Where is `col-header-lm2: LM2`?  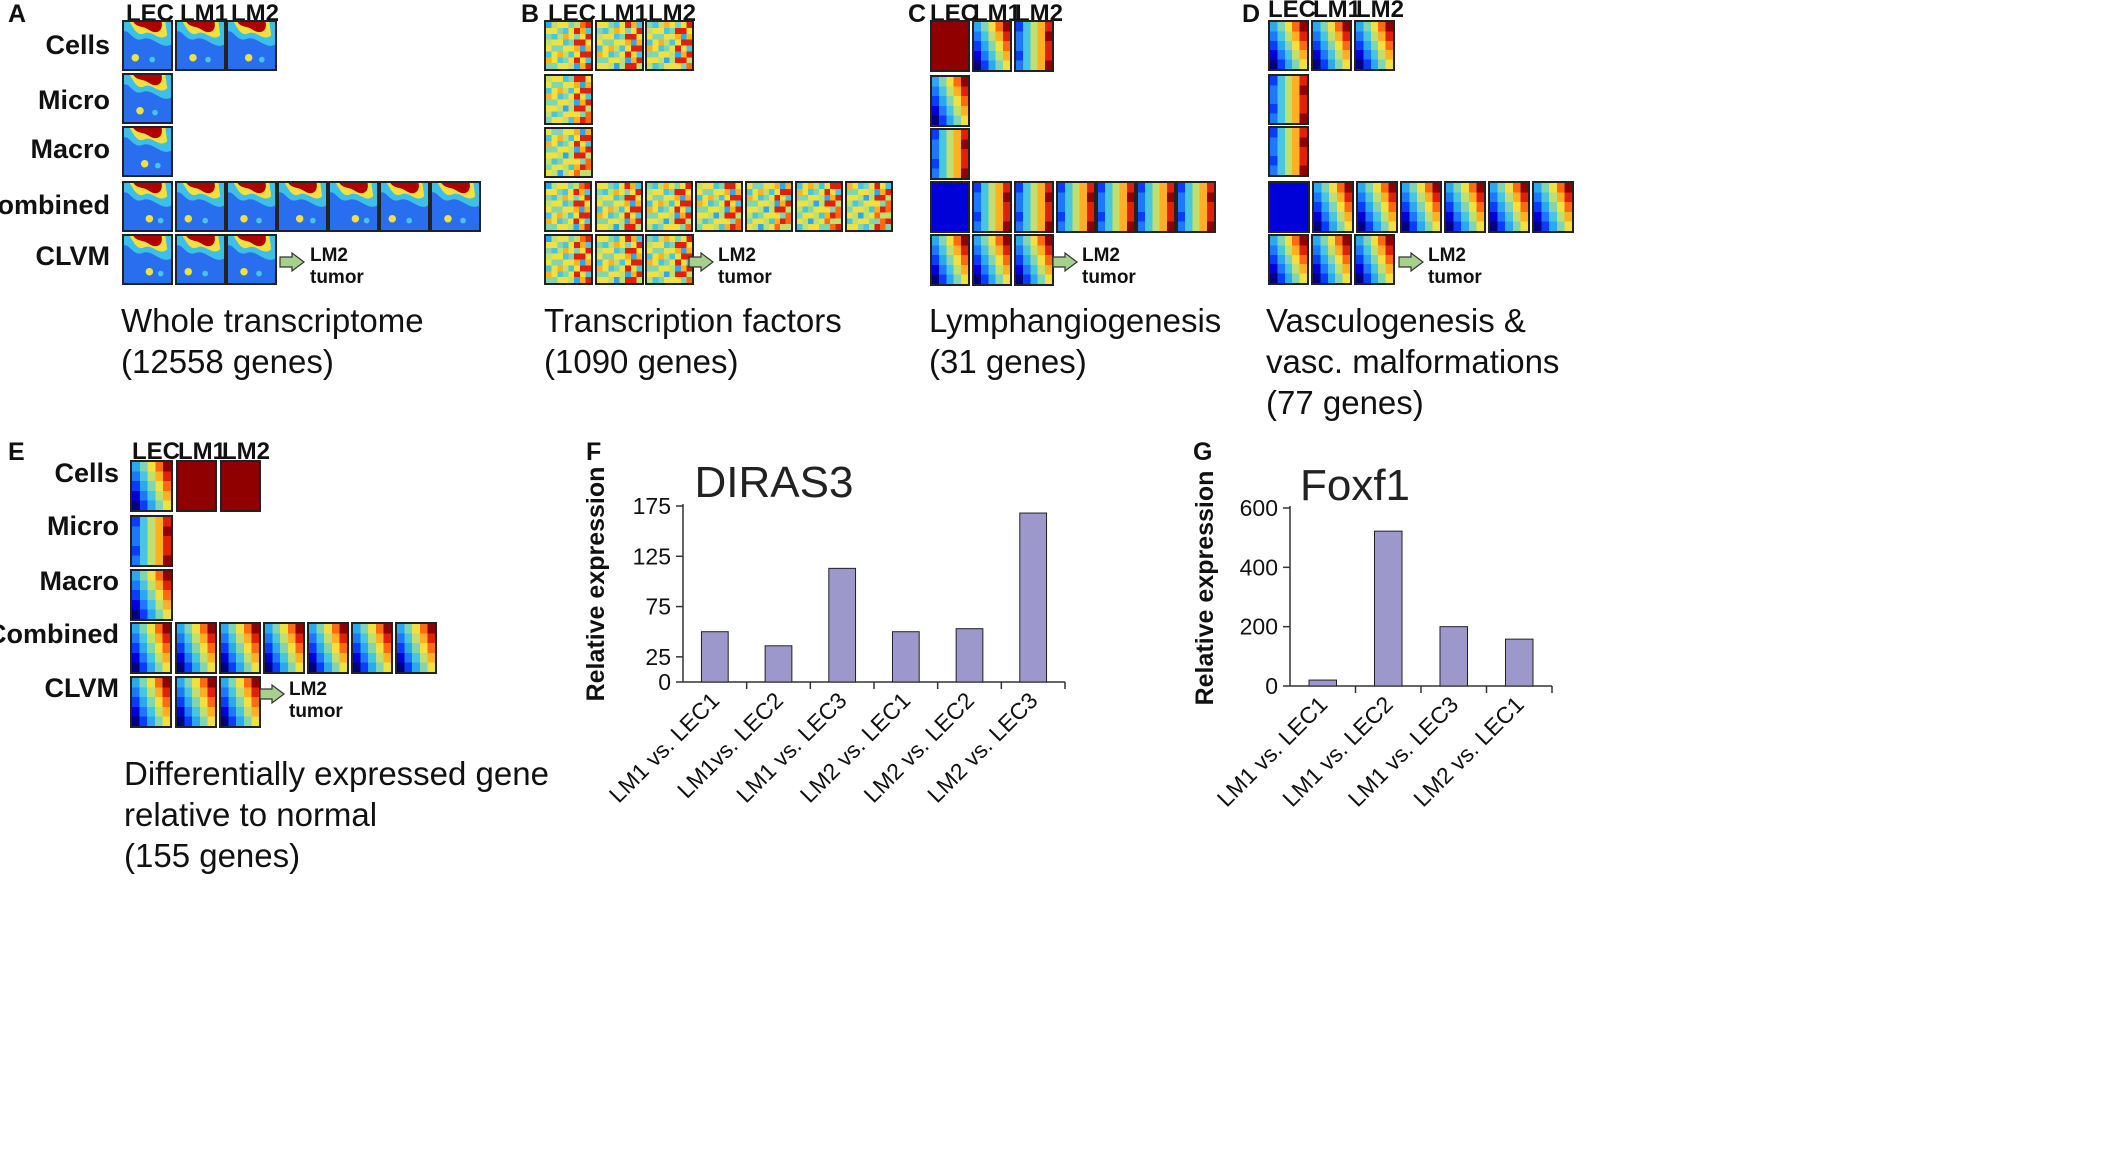
col-header-lm2: LM2 is located at coordinates (1380, 11).